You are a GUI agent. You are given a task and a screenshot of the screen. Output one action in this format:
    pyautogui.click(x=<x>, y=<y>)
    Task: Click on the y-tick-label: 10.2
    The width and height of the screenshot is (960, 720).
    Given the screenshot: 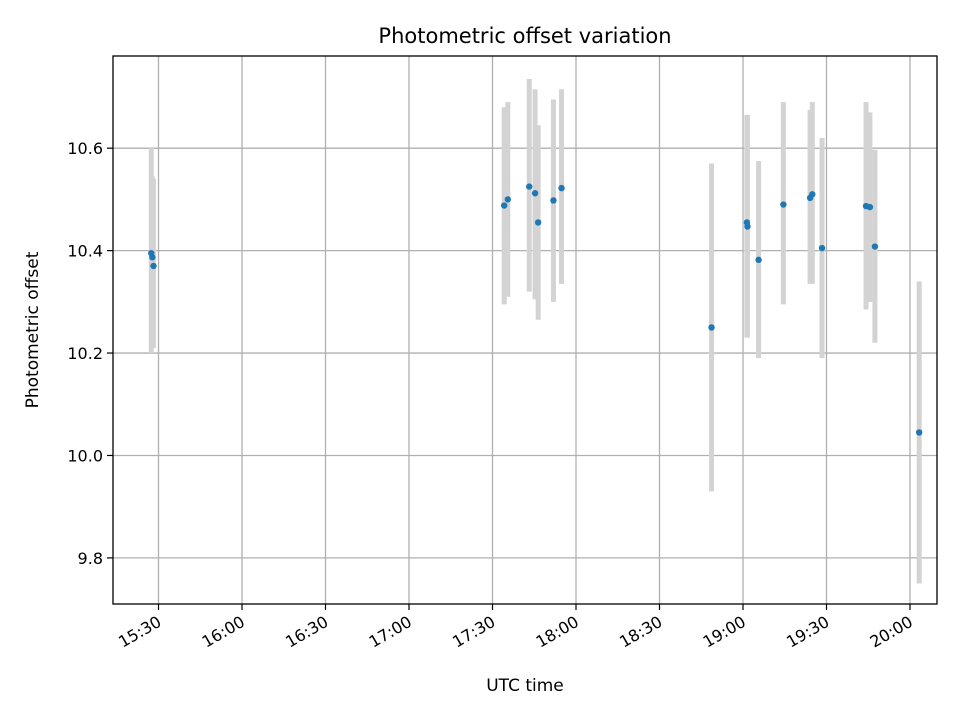 What is the action you would take?
    pyautogui.click(x=85, y=353)
    